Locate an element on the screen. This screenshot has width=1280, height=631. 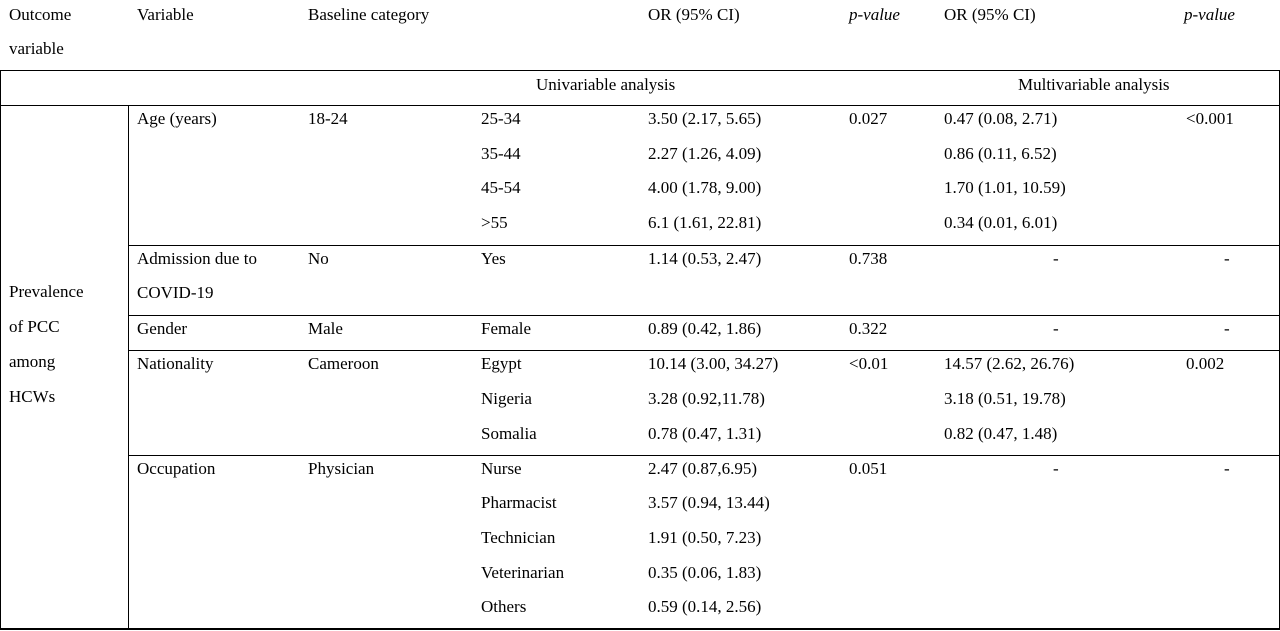
gender-category: Female is located at coordinates (506, 328).